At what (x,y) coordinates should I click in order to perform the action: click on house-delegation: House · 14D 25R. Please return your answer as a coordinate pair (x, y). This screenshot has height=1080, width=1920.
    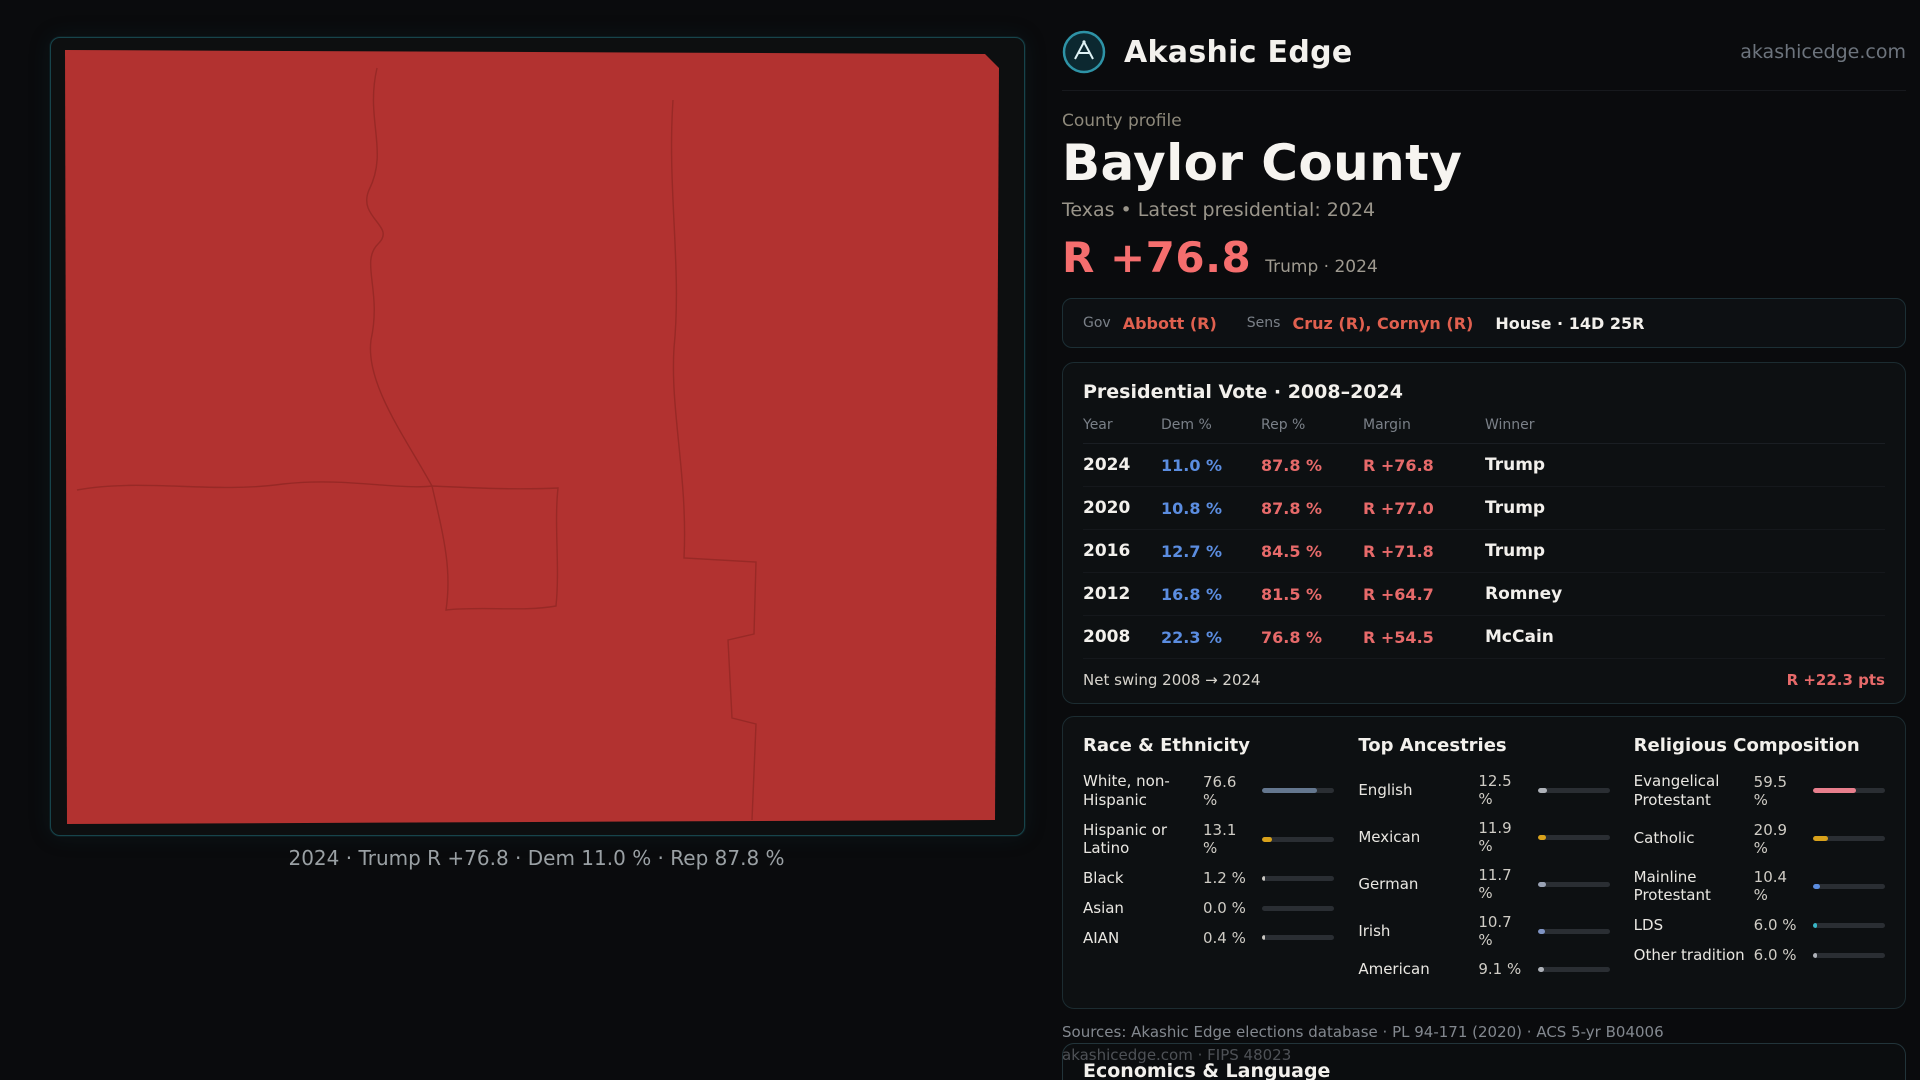
    Looking at the image, I should click on (1570, 323).